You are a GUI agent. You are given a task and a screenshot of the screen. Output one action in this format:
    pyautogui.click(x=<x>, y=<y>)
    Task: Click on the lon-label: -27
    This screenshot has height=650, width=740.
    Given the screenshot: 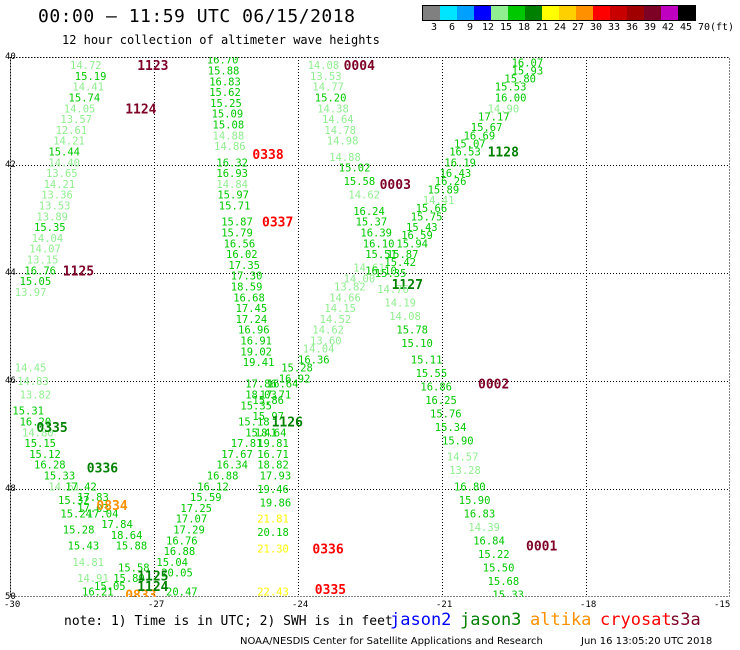 What is the action you would take?
    pyautogui.click(x=156, y=605)
    